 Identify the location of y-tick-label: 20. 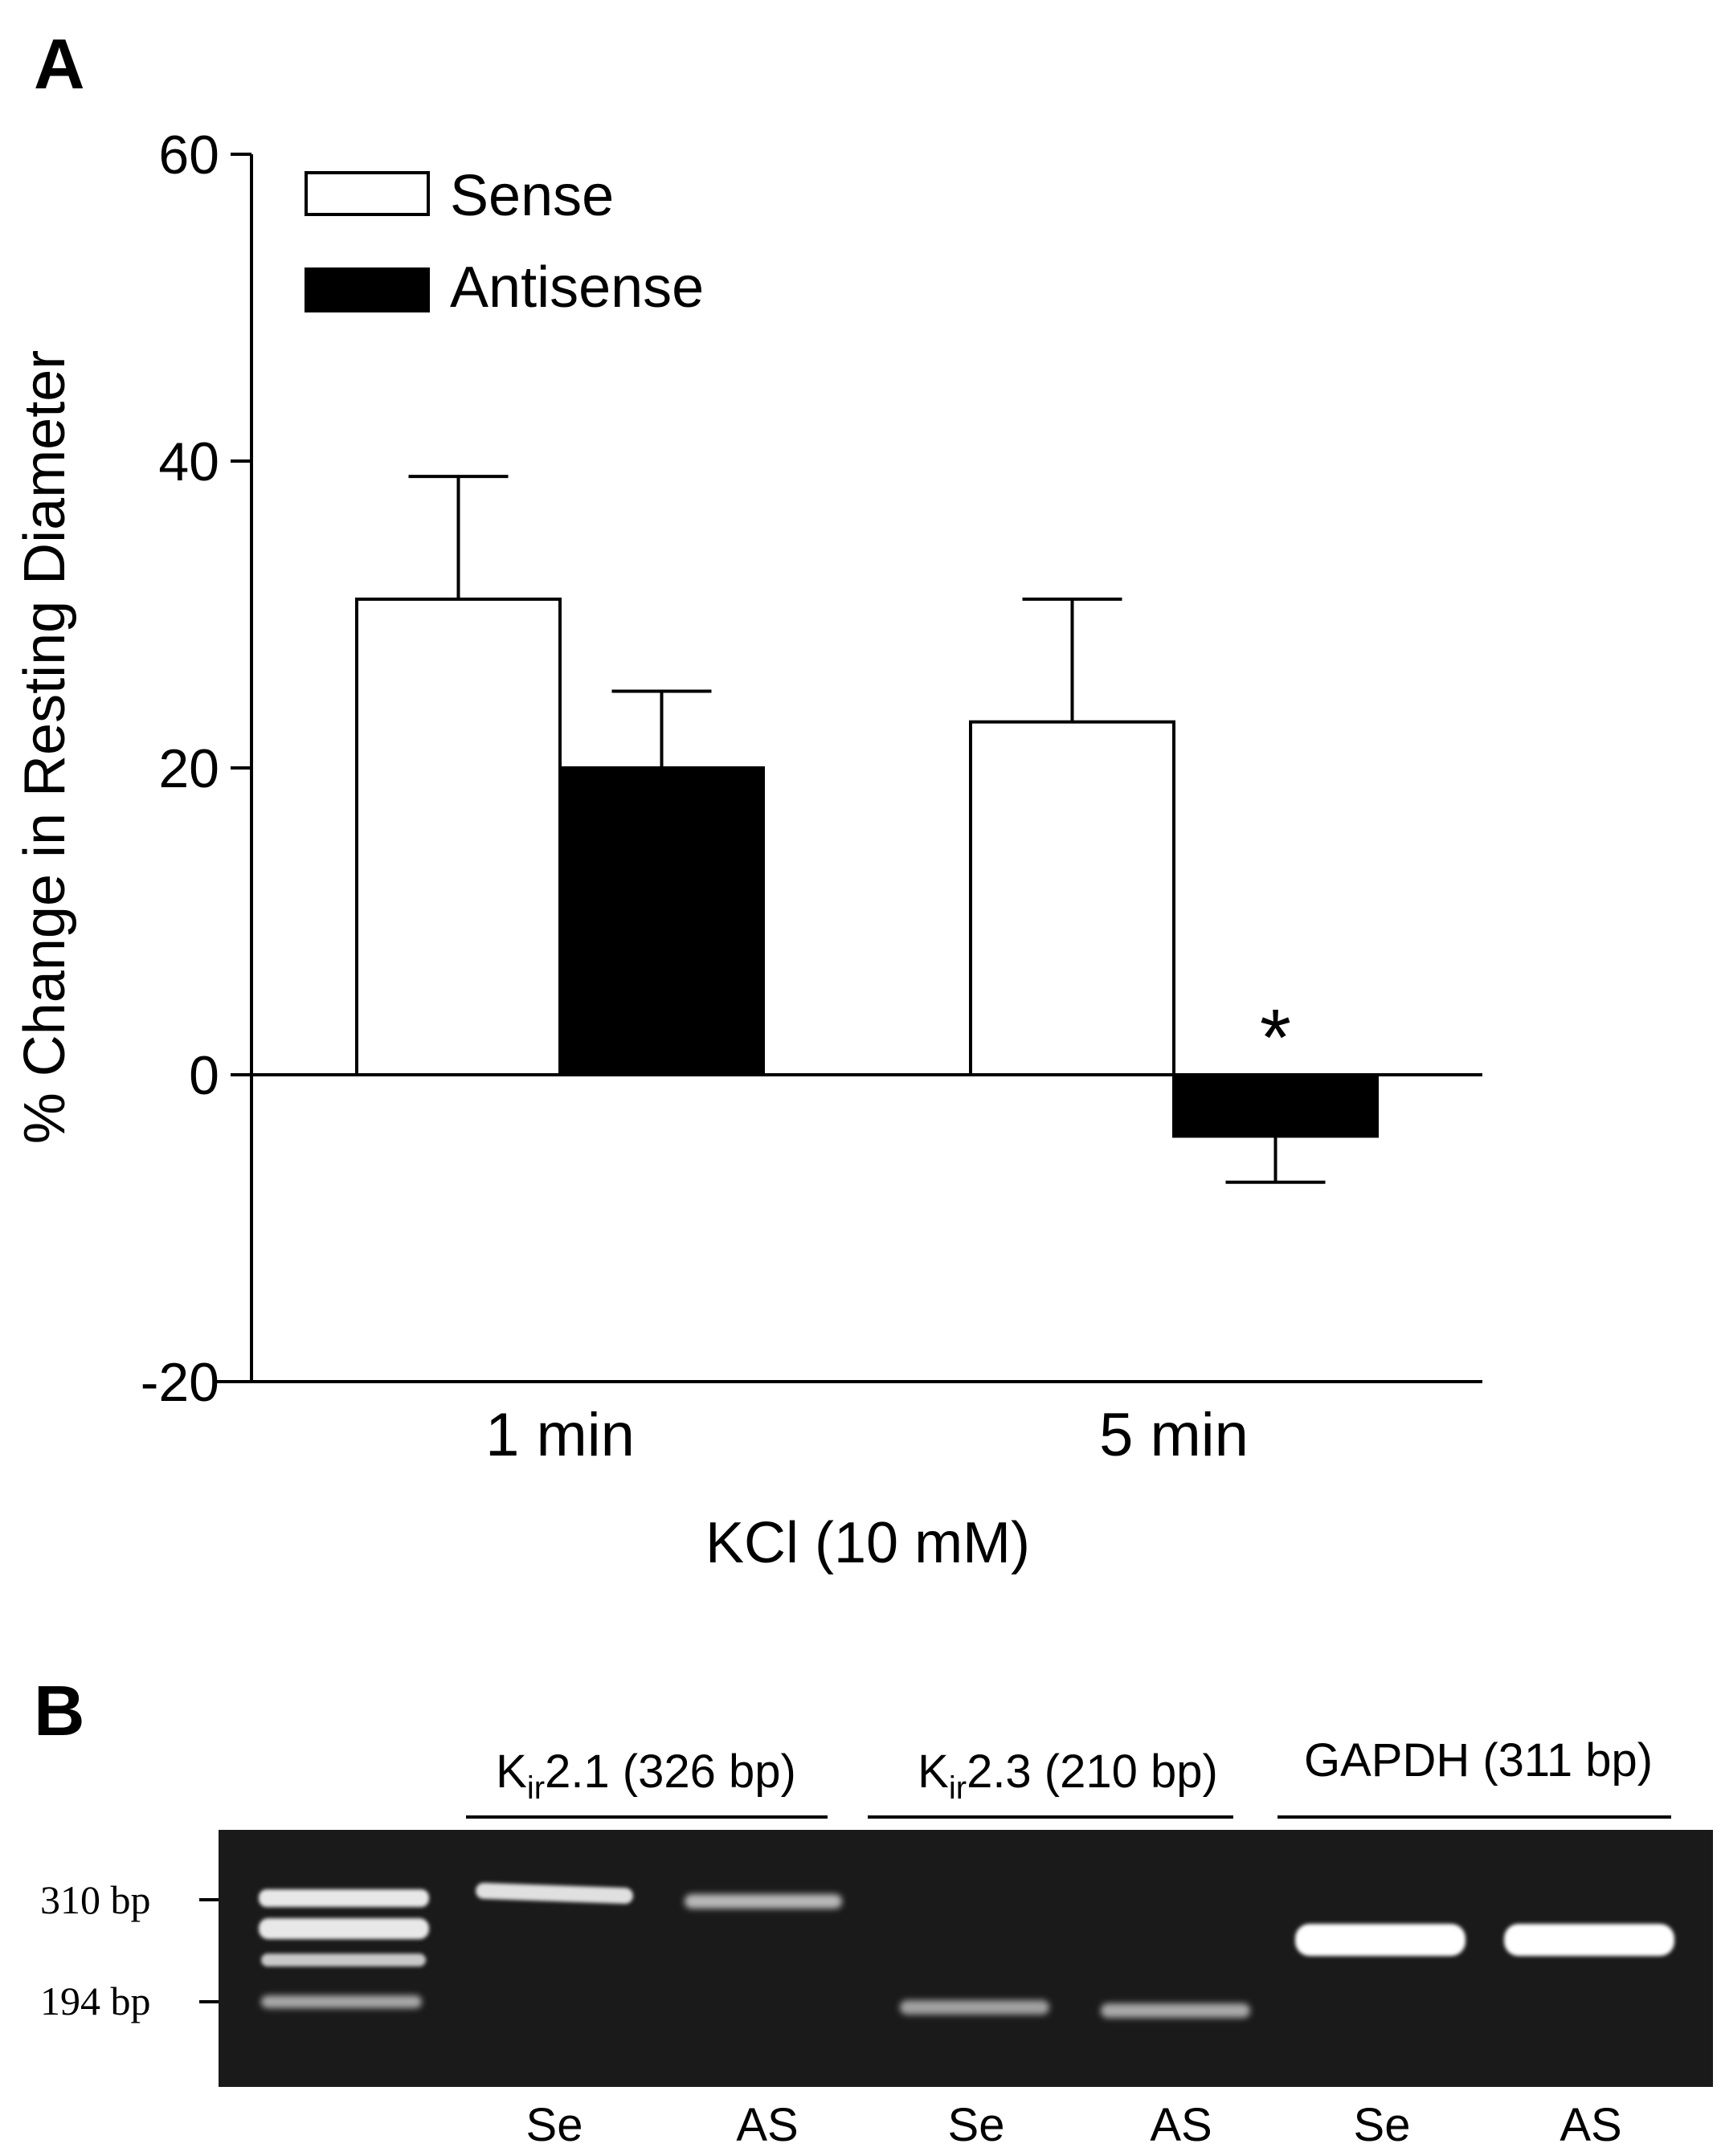
(188, 769).